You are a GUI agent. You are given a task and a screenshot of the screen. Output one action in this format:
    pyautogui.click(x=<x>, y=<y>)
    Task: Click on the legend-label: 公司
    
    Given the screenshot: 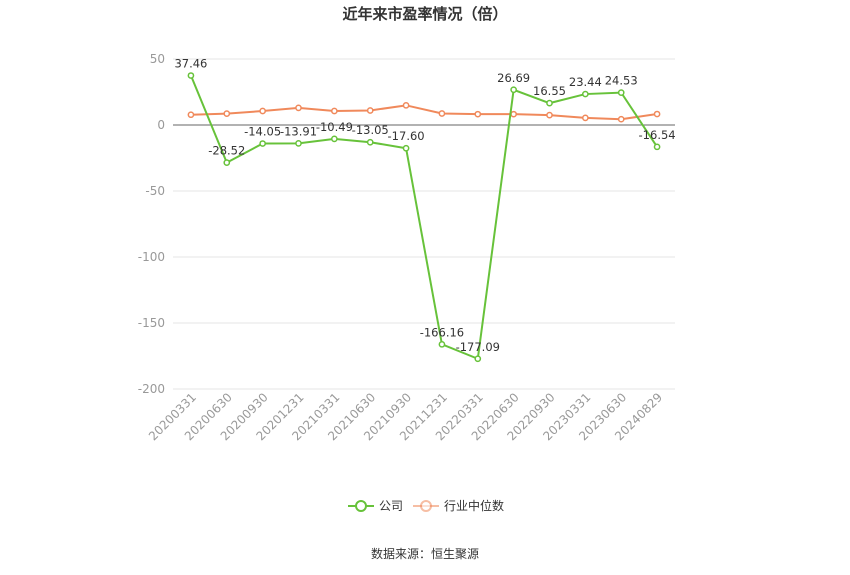 What is the action you would take?
    pyautogui.click(x=391, y=506)
    